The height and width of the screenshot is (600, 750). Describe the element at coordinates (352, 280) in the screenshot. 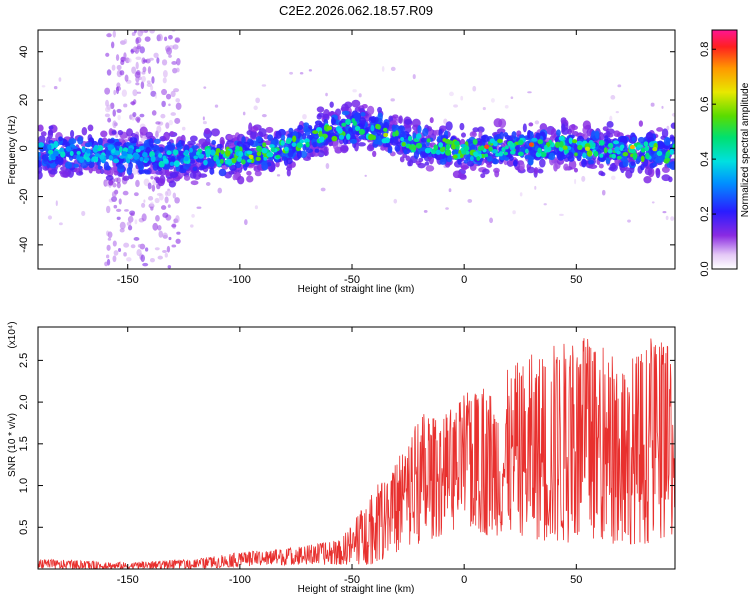

I see `spectrogram-x-tick-label: -50` at that location.